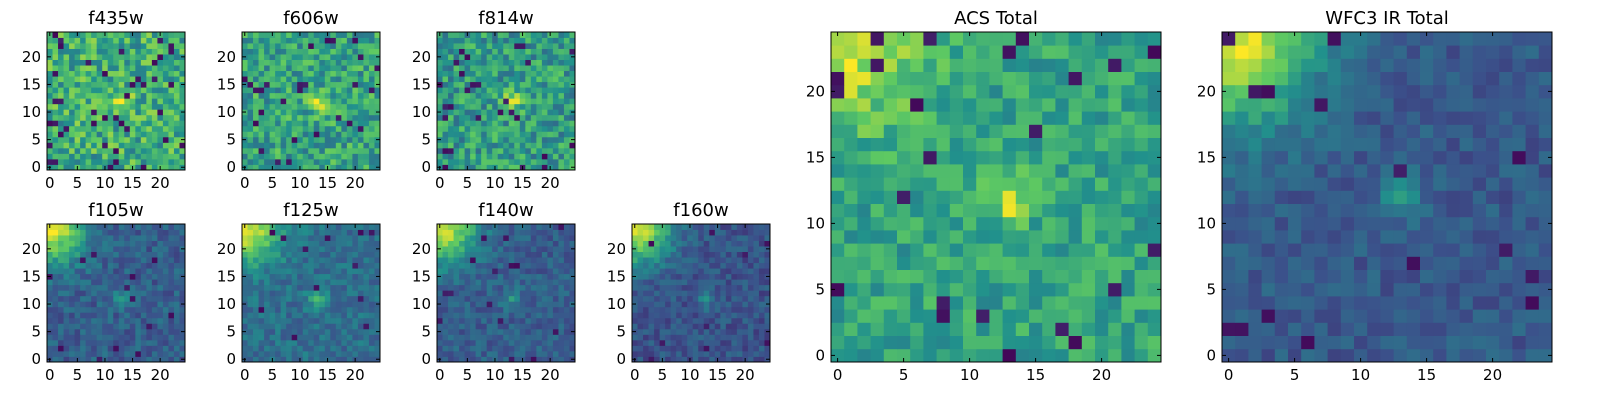  Describe the element at coordinates (426, 140) in the screenshot. I see `y-tick-label: 5` at that location.